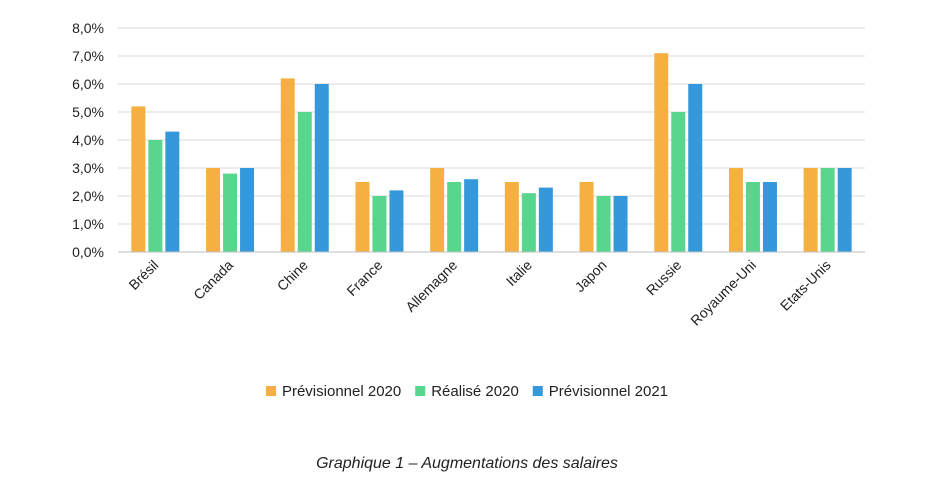 The height and width of the screenshot is (503, 934). Describe the element at coordinates (88, 112) in the screenshot. I see `y-tick-label: 5,0%` at that location.